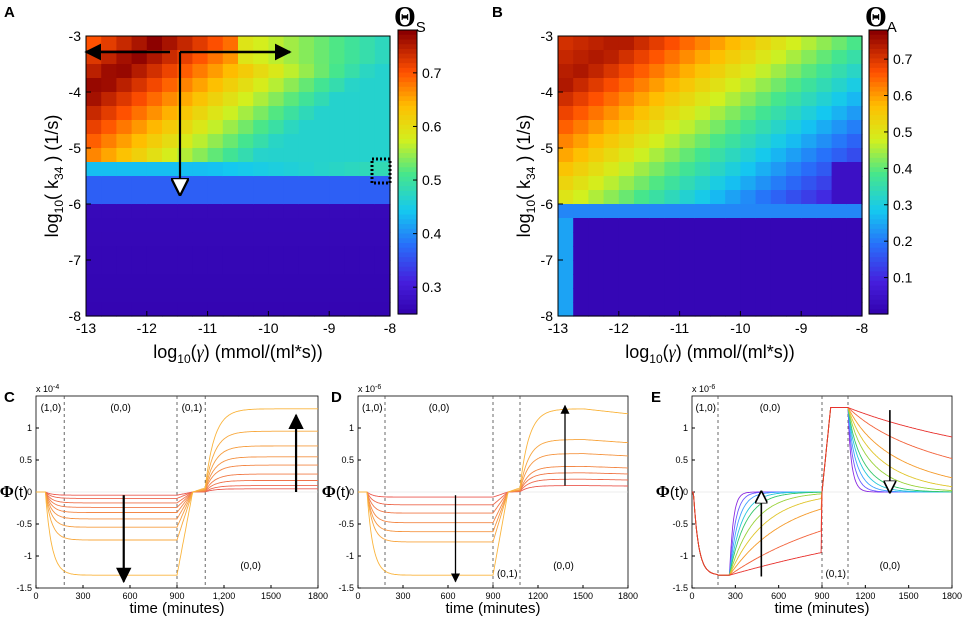  What do you see at coordinates (497, 12) in the screenshot?
I see `panel-letter-b: B` at bounding box center [497, 12].